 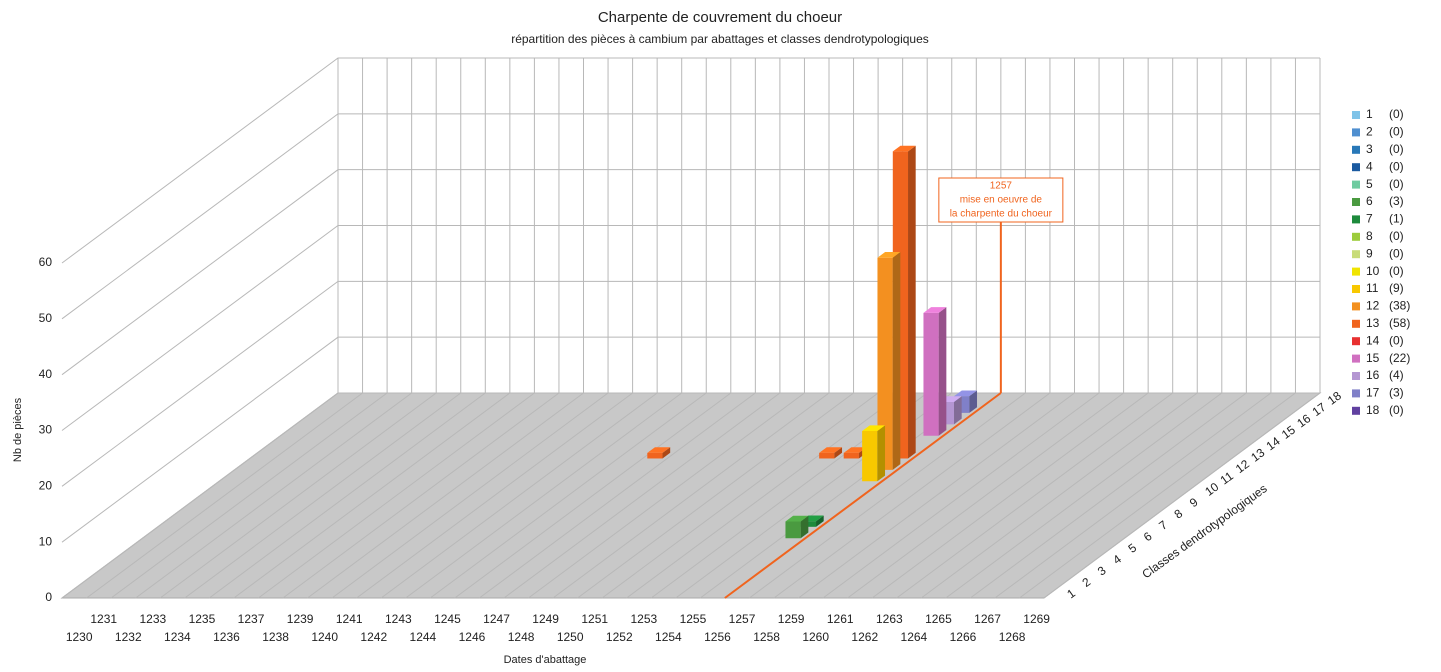 What do you see at coordinates (1369, 114) in the screenshot?
I see `legend-label: 1` at bounding box center [1369, 114].